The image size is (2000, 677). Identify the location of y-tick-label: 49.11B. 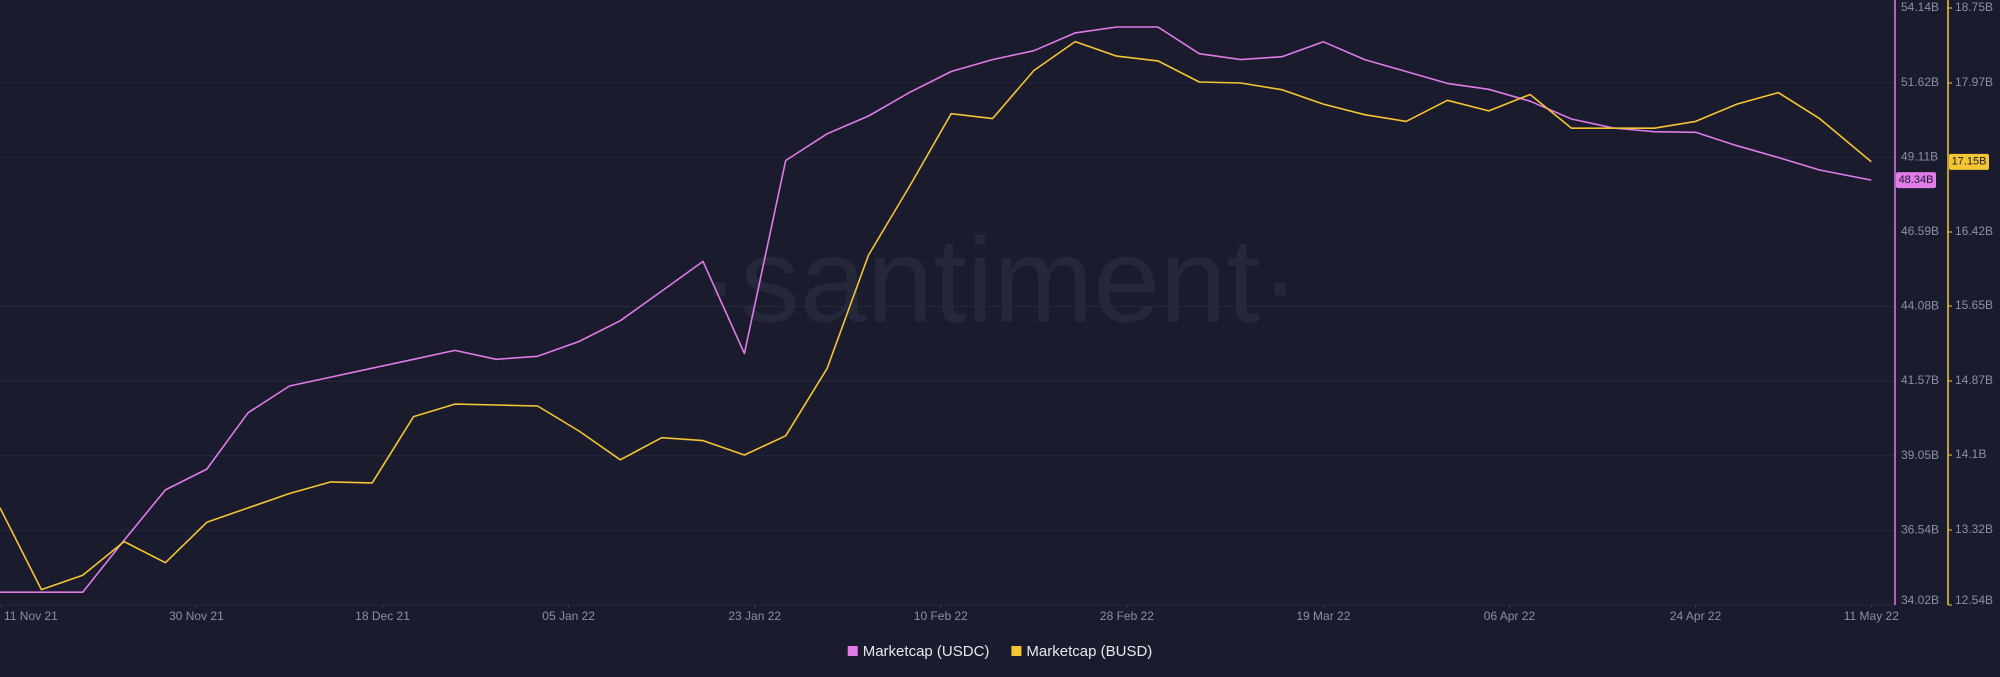
(1919, 156).